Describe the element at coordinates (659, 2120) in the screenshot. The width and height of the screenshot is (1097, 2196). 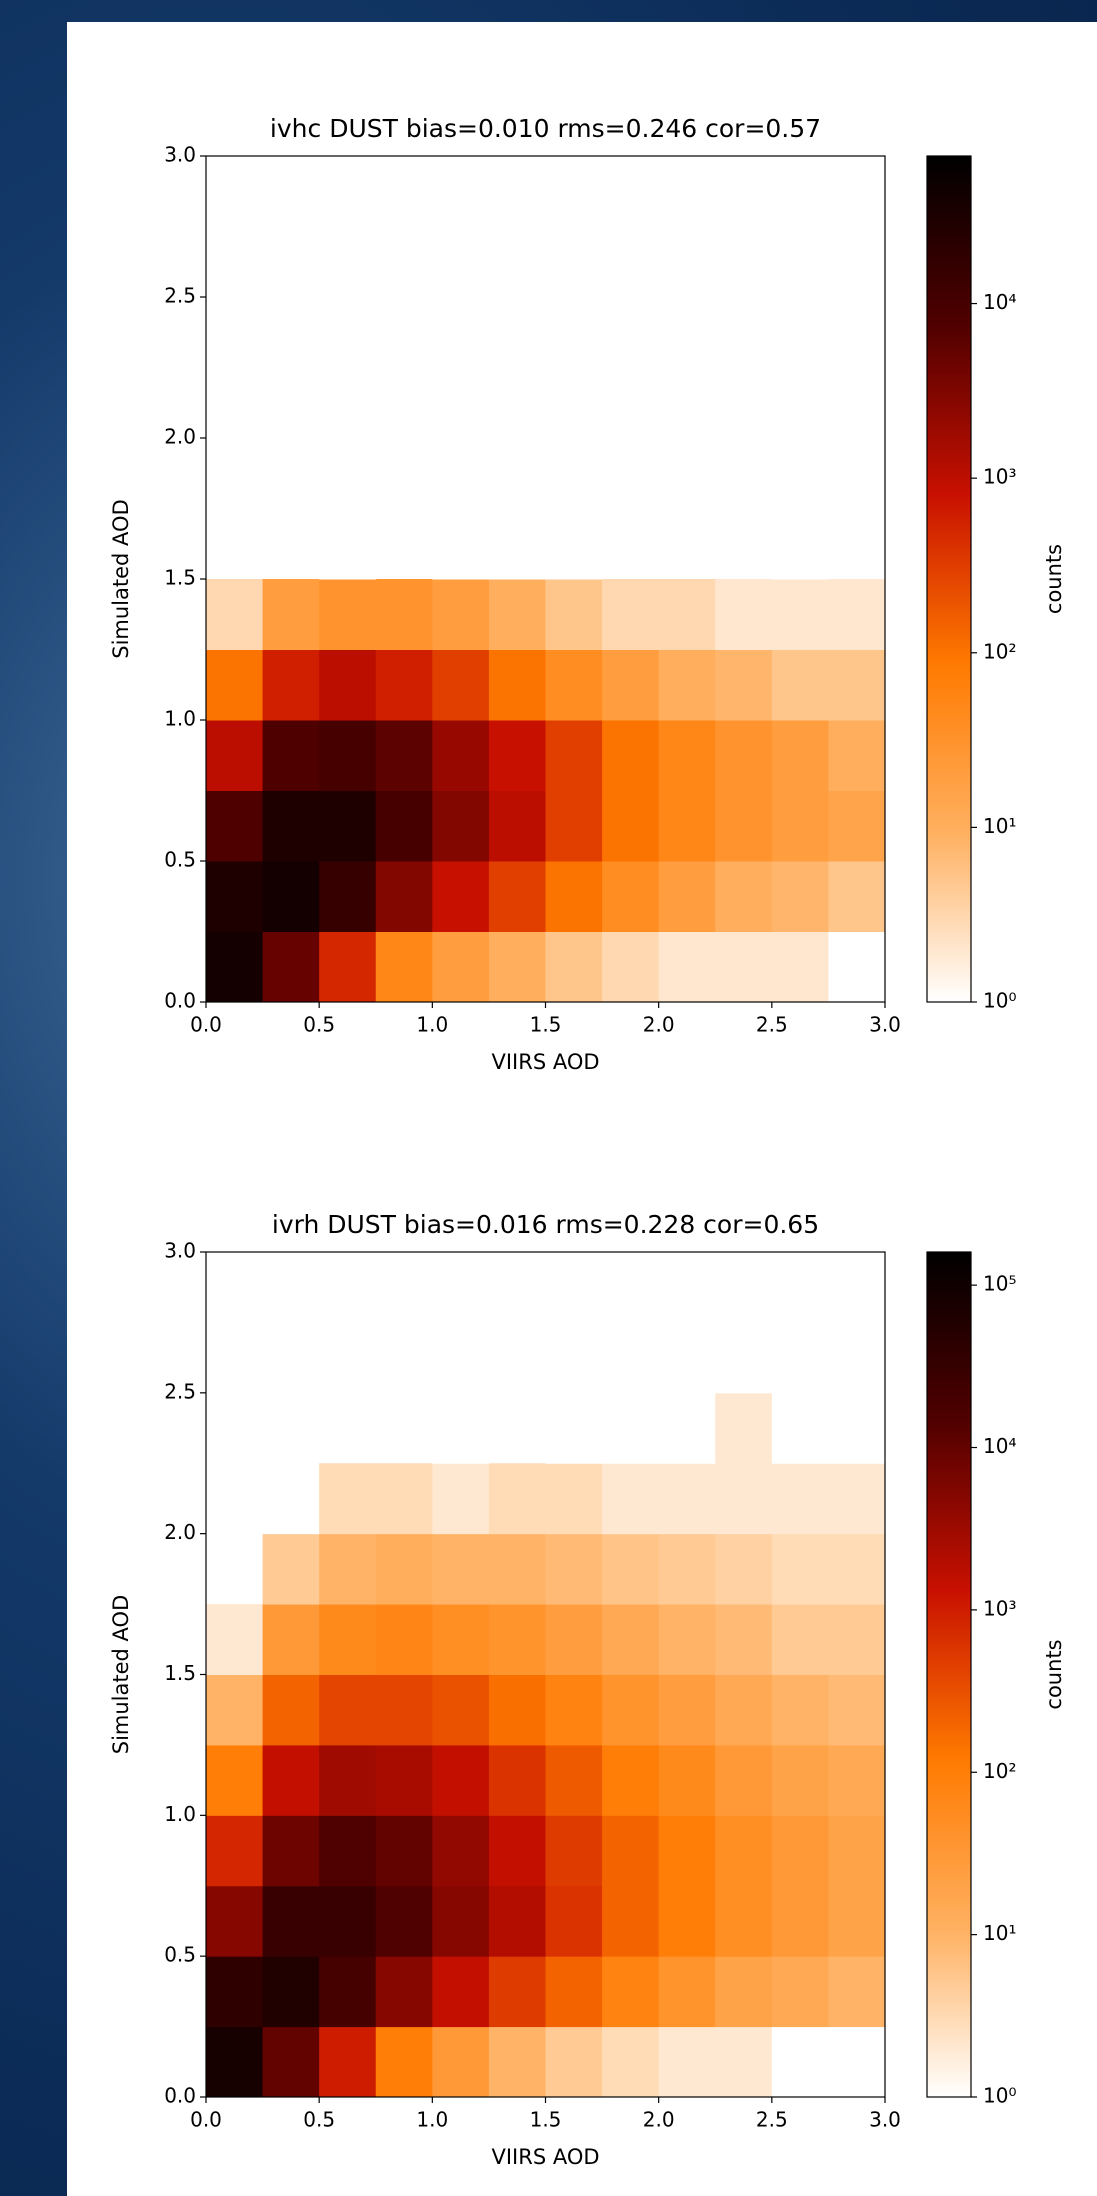
I see `x-tick-label: 2.0` at that location.